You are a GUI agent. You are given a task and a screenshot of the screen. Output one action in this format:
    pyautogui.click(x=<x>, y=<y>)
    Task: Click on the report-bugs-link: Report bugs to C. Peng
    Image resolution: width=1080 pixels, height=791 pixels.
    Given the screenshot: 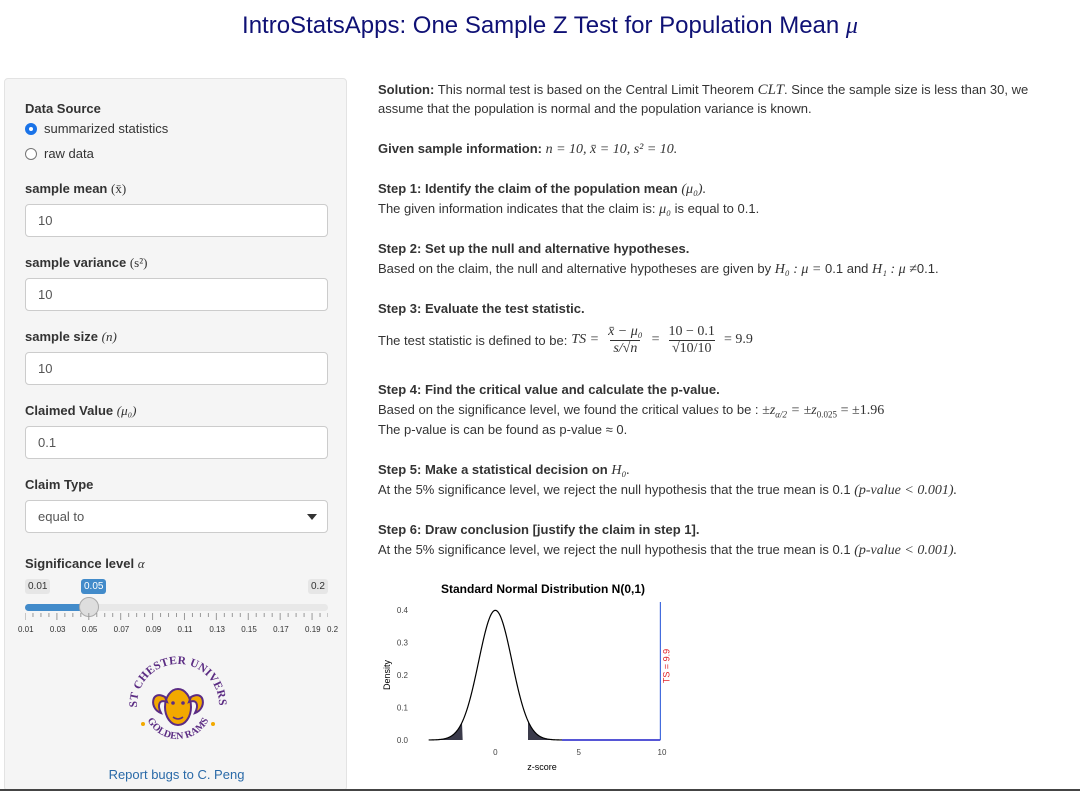 What is the action you would take?
    pyautogui.click(x=176, y=774)
    